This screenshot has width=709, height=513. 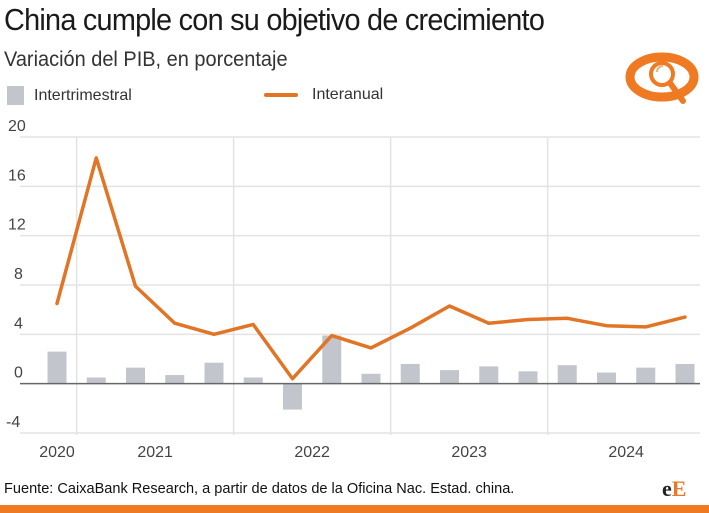 What do you see at coordinates (281, 95) in the screenshot?
I see `legend-line-swatch` at bounding box center [281, 95].